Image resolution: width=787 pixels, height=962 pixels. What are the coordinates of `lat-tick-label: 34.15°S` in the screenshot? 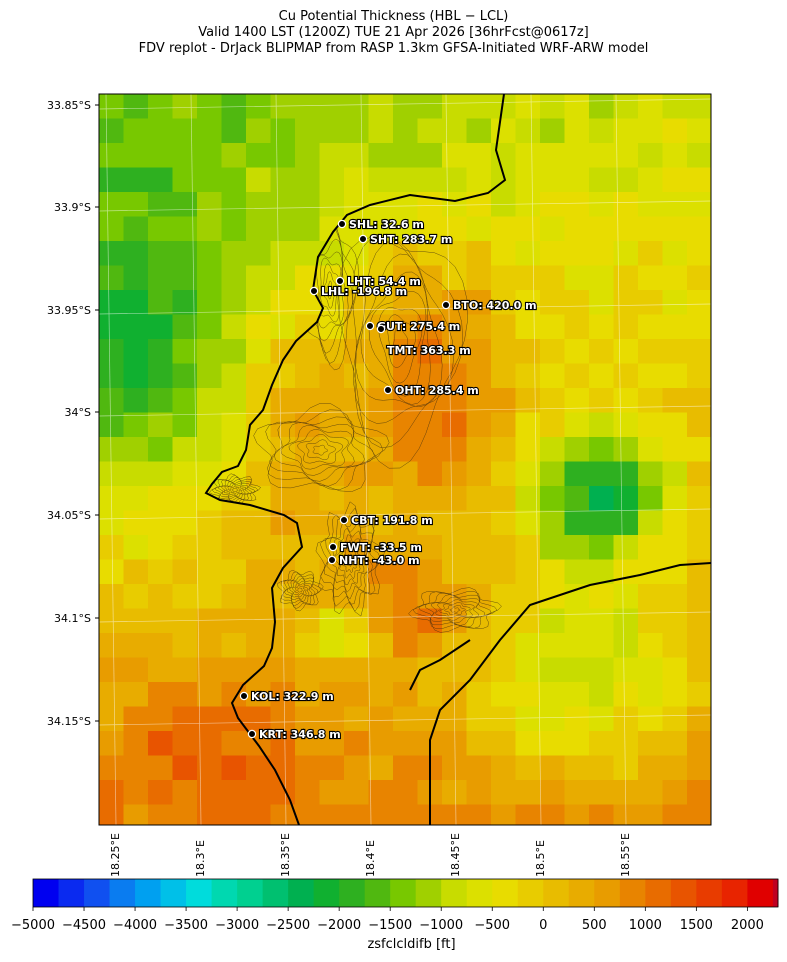 It's located at (69, 721).